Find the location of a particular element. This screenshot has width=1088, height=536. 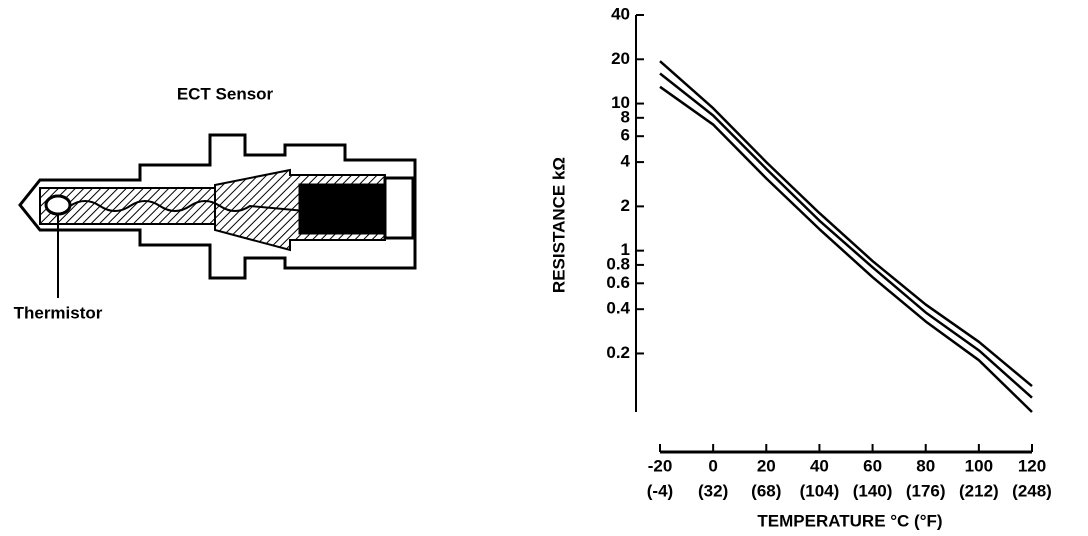

x-tick-label: 120 is located at coordinates (1032, 465).